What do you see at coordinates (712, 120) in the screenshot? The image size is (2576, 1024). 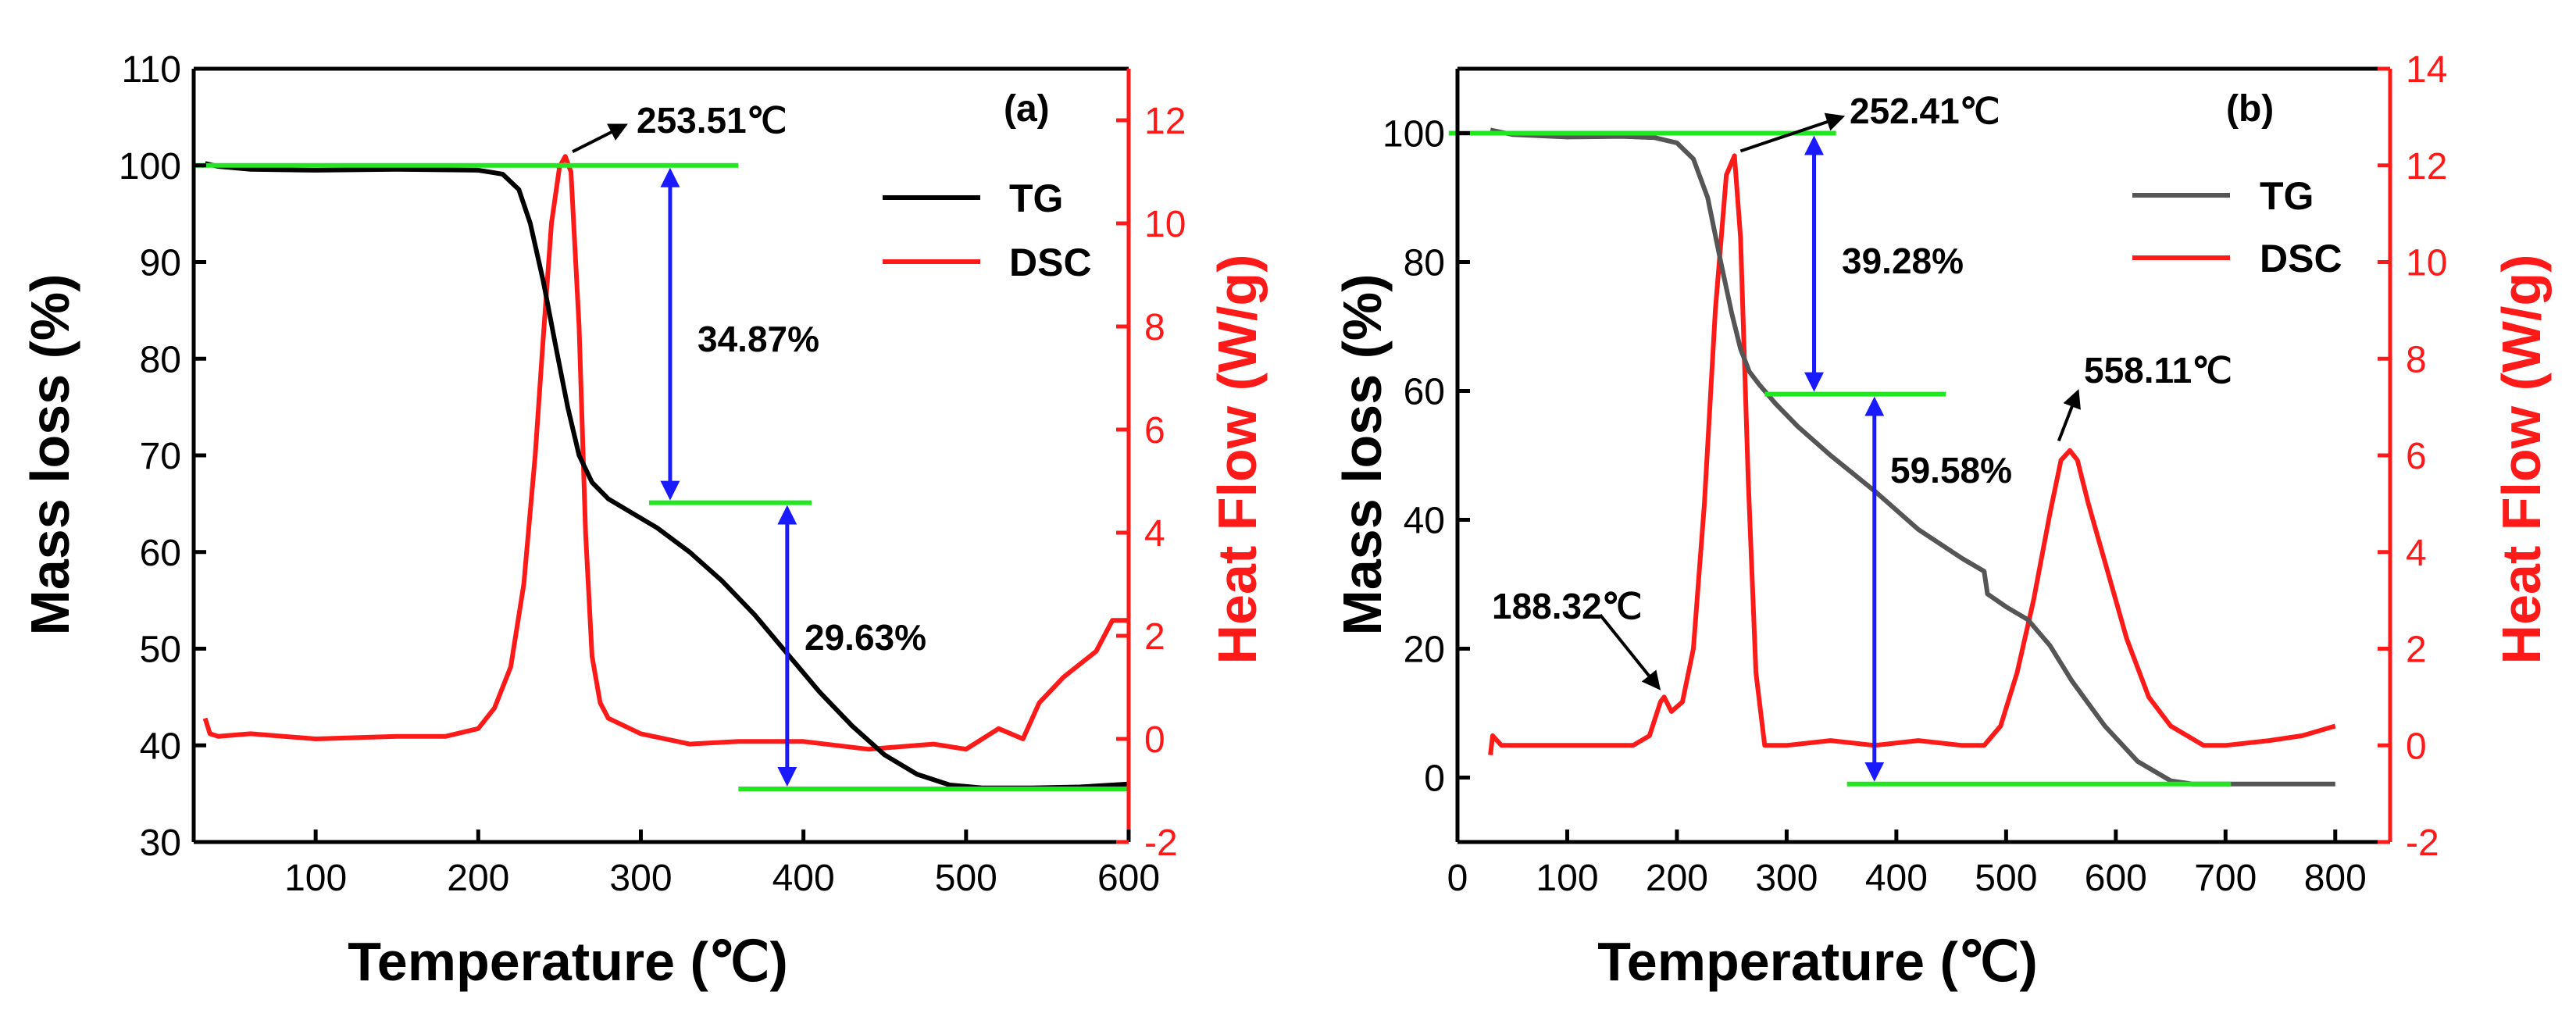 I see `annotation-peak-a: 253.51℃` at bounding box center [712, 120].